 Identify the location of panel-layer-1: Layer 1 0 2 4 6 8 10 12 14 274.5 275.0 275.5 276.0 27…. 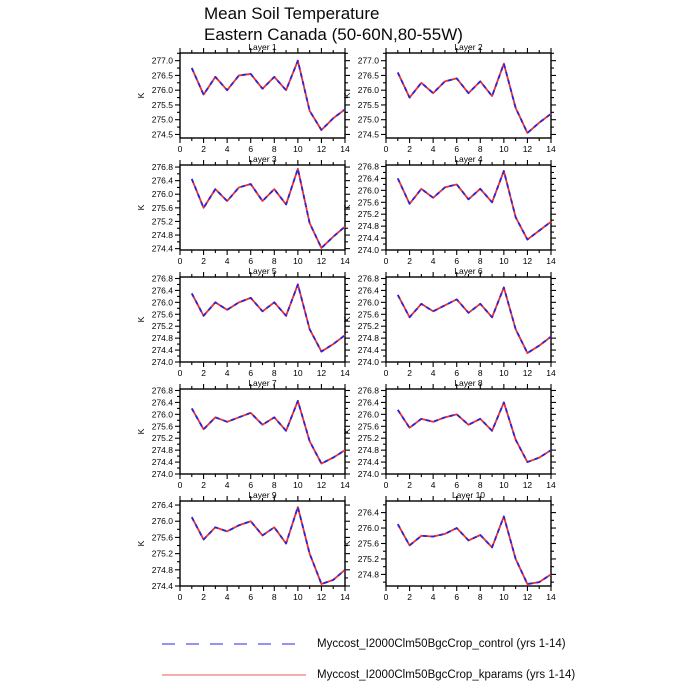
(243, 99).